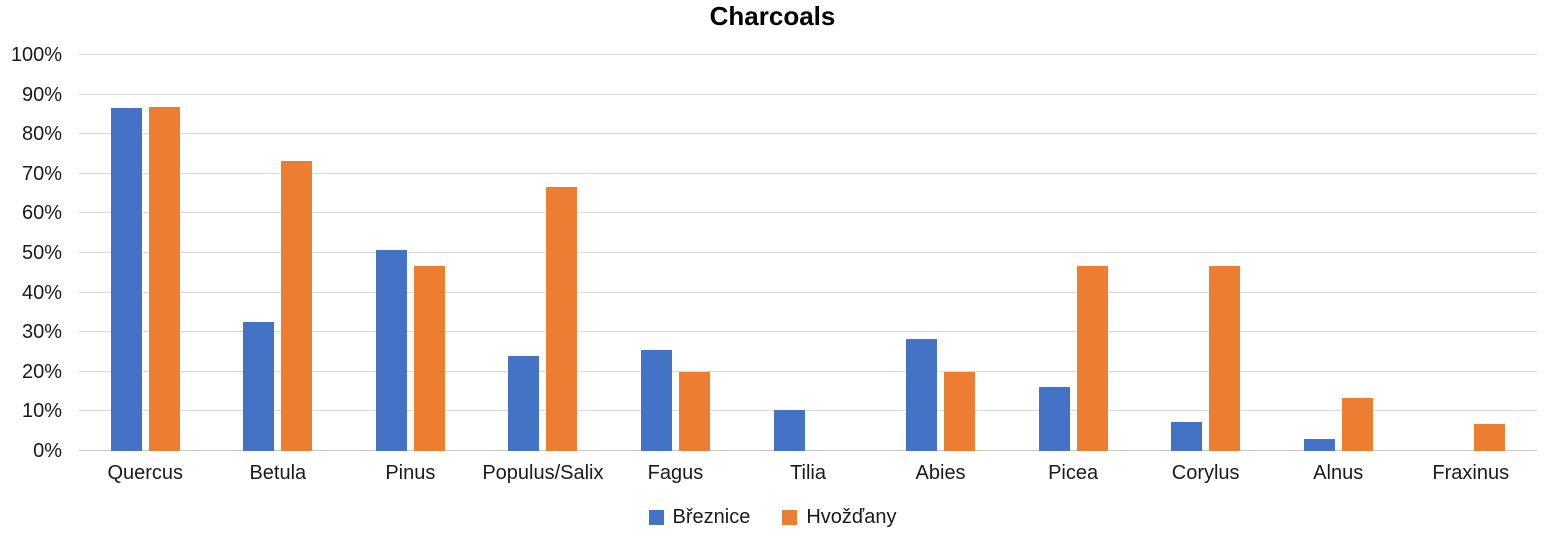 The height and width of the screenshot is (540, 1545). I want to click on bar-Hvožďany-Alnus, so click(1357, 424).